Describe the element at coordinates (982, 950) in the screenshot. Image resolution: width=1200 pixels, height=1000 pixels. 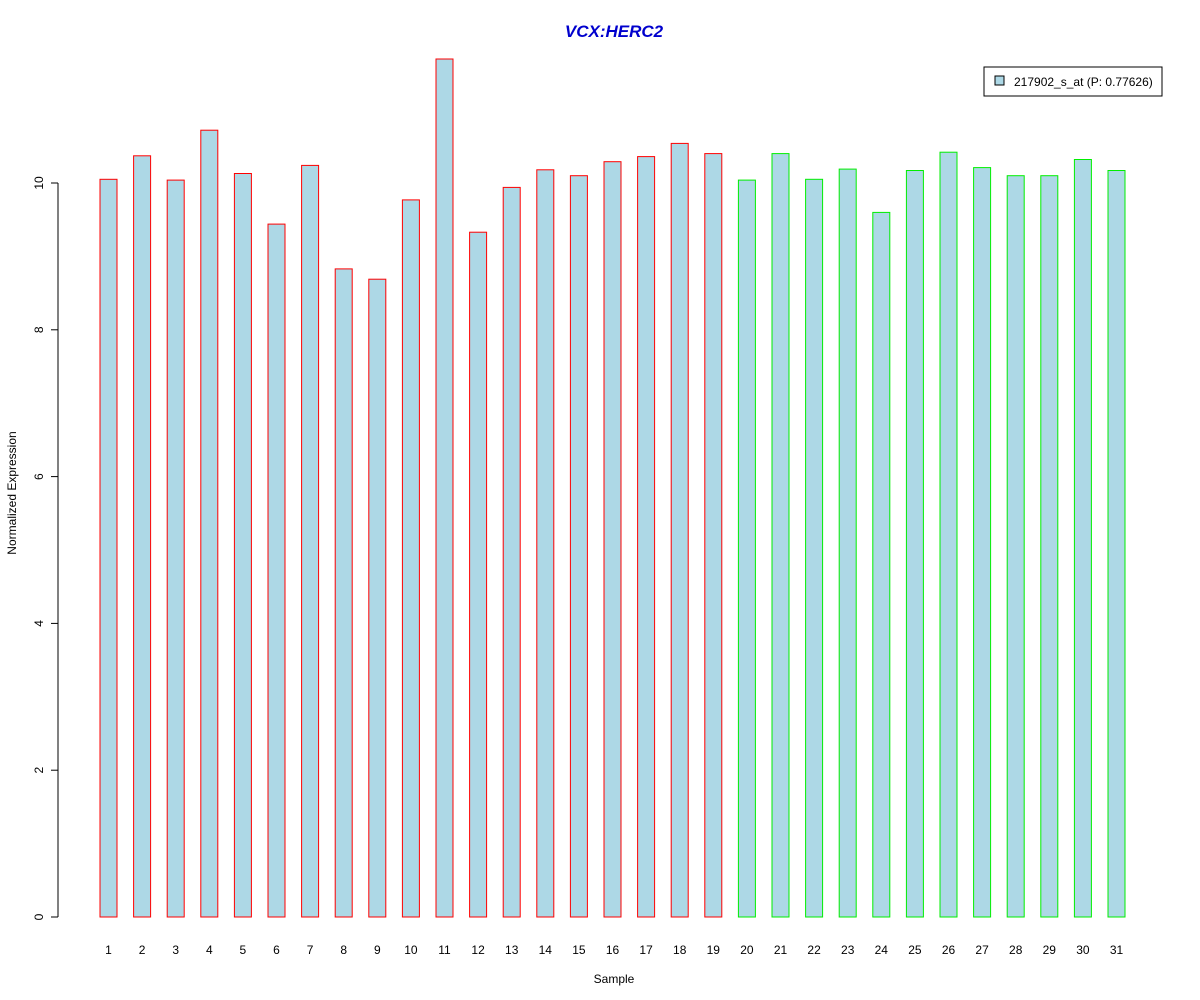
I see `x-tick-label: 27` at that location.